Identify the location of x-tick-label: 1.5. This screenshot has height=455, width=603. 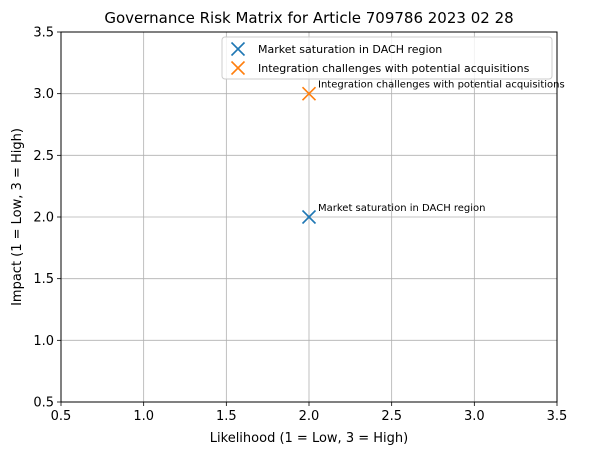
(226, 416).